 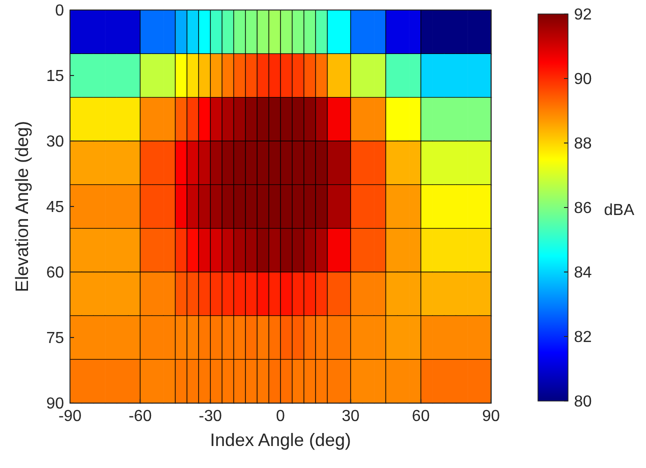 What do you see at coordinates (583, 402) in the screenshot?
I see `color-bar-label: 80` at bounding box center [583, 402].